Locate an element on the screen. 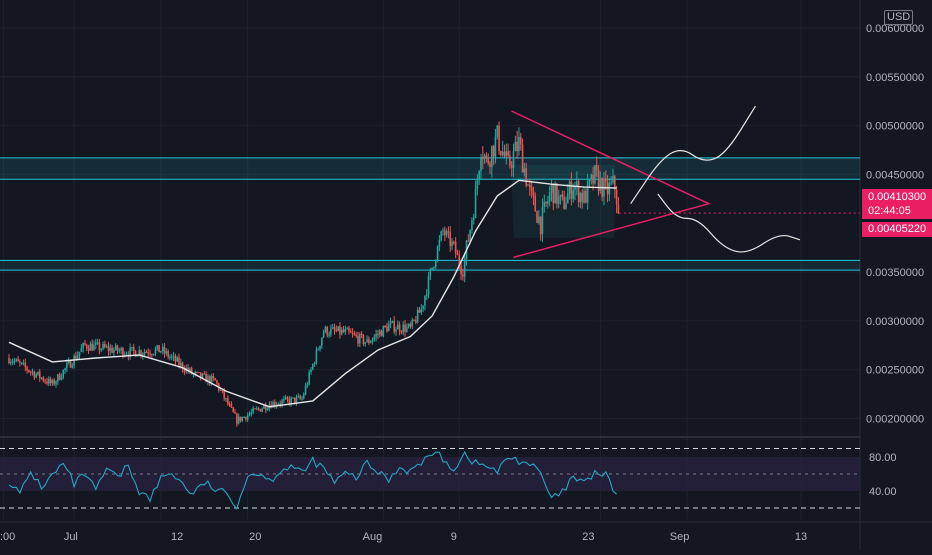 The image size is (932, 555). time-tick-label: 12 is located at coordinates (177, 537).